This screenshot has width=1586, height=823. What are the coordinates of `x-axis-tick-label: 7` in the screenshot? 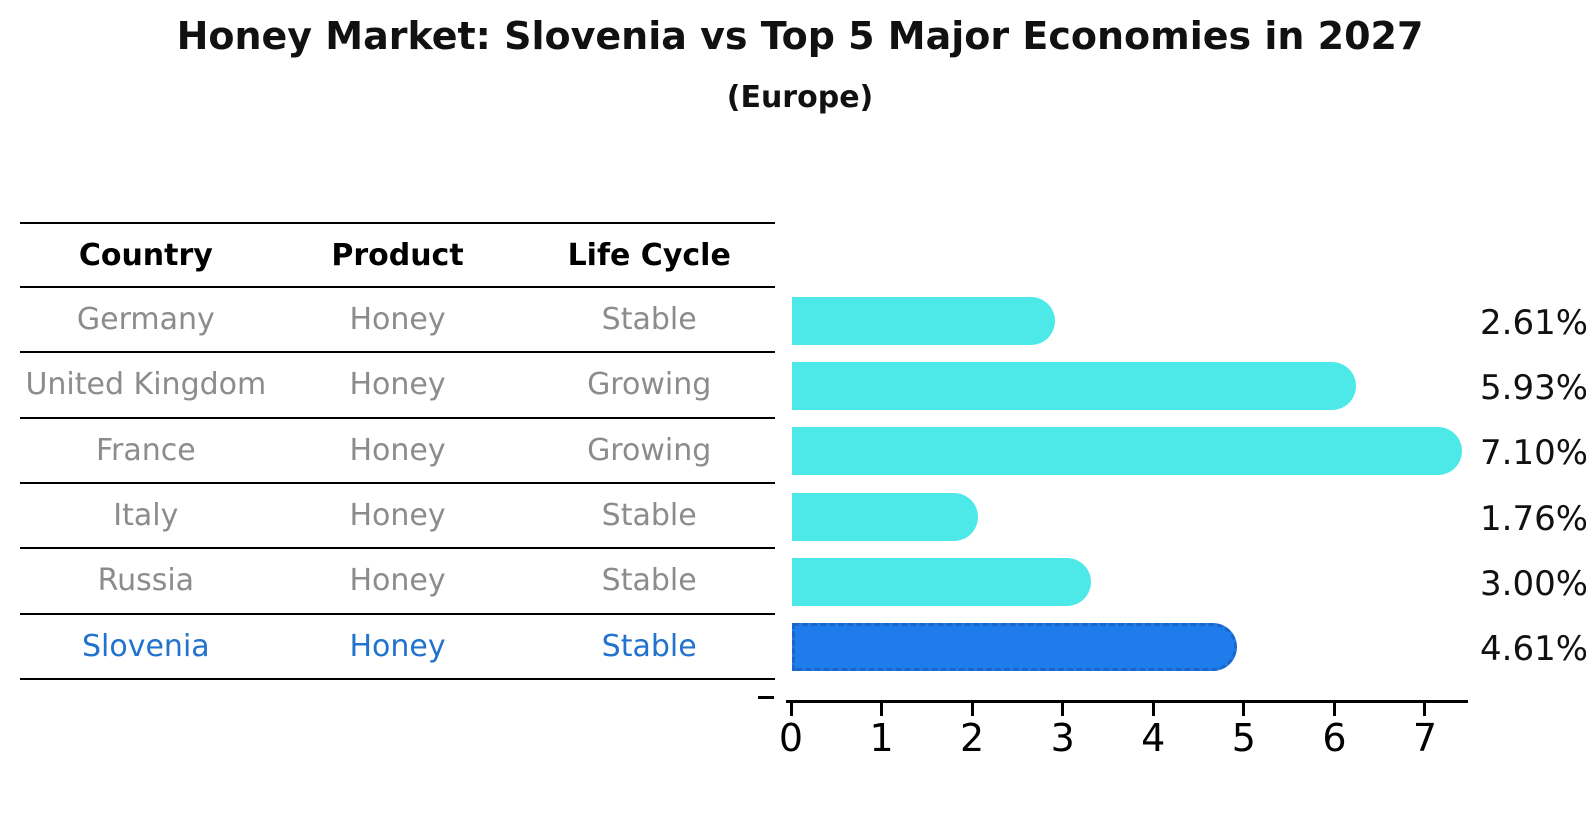 It's located at (1425, 738).